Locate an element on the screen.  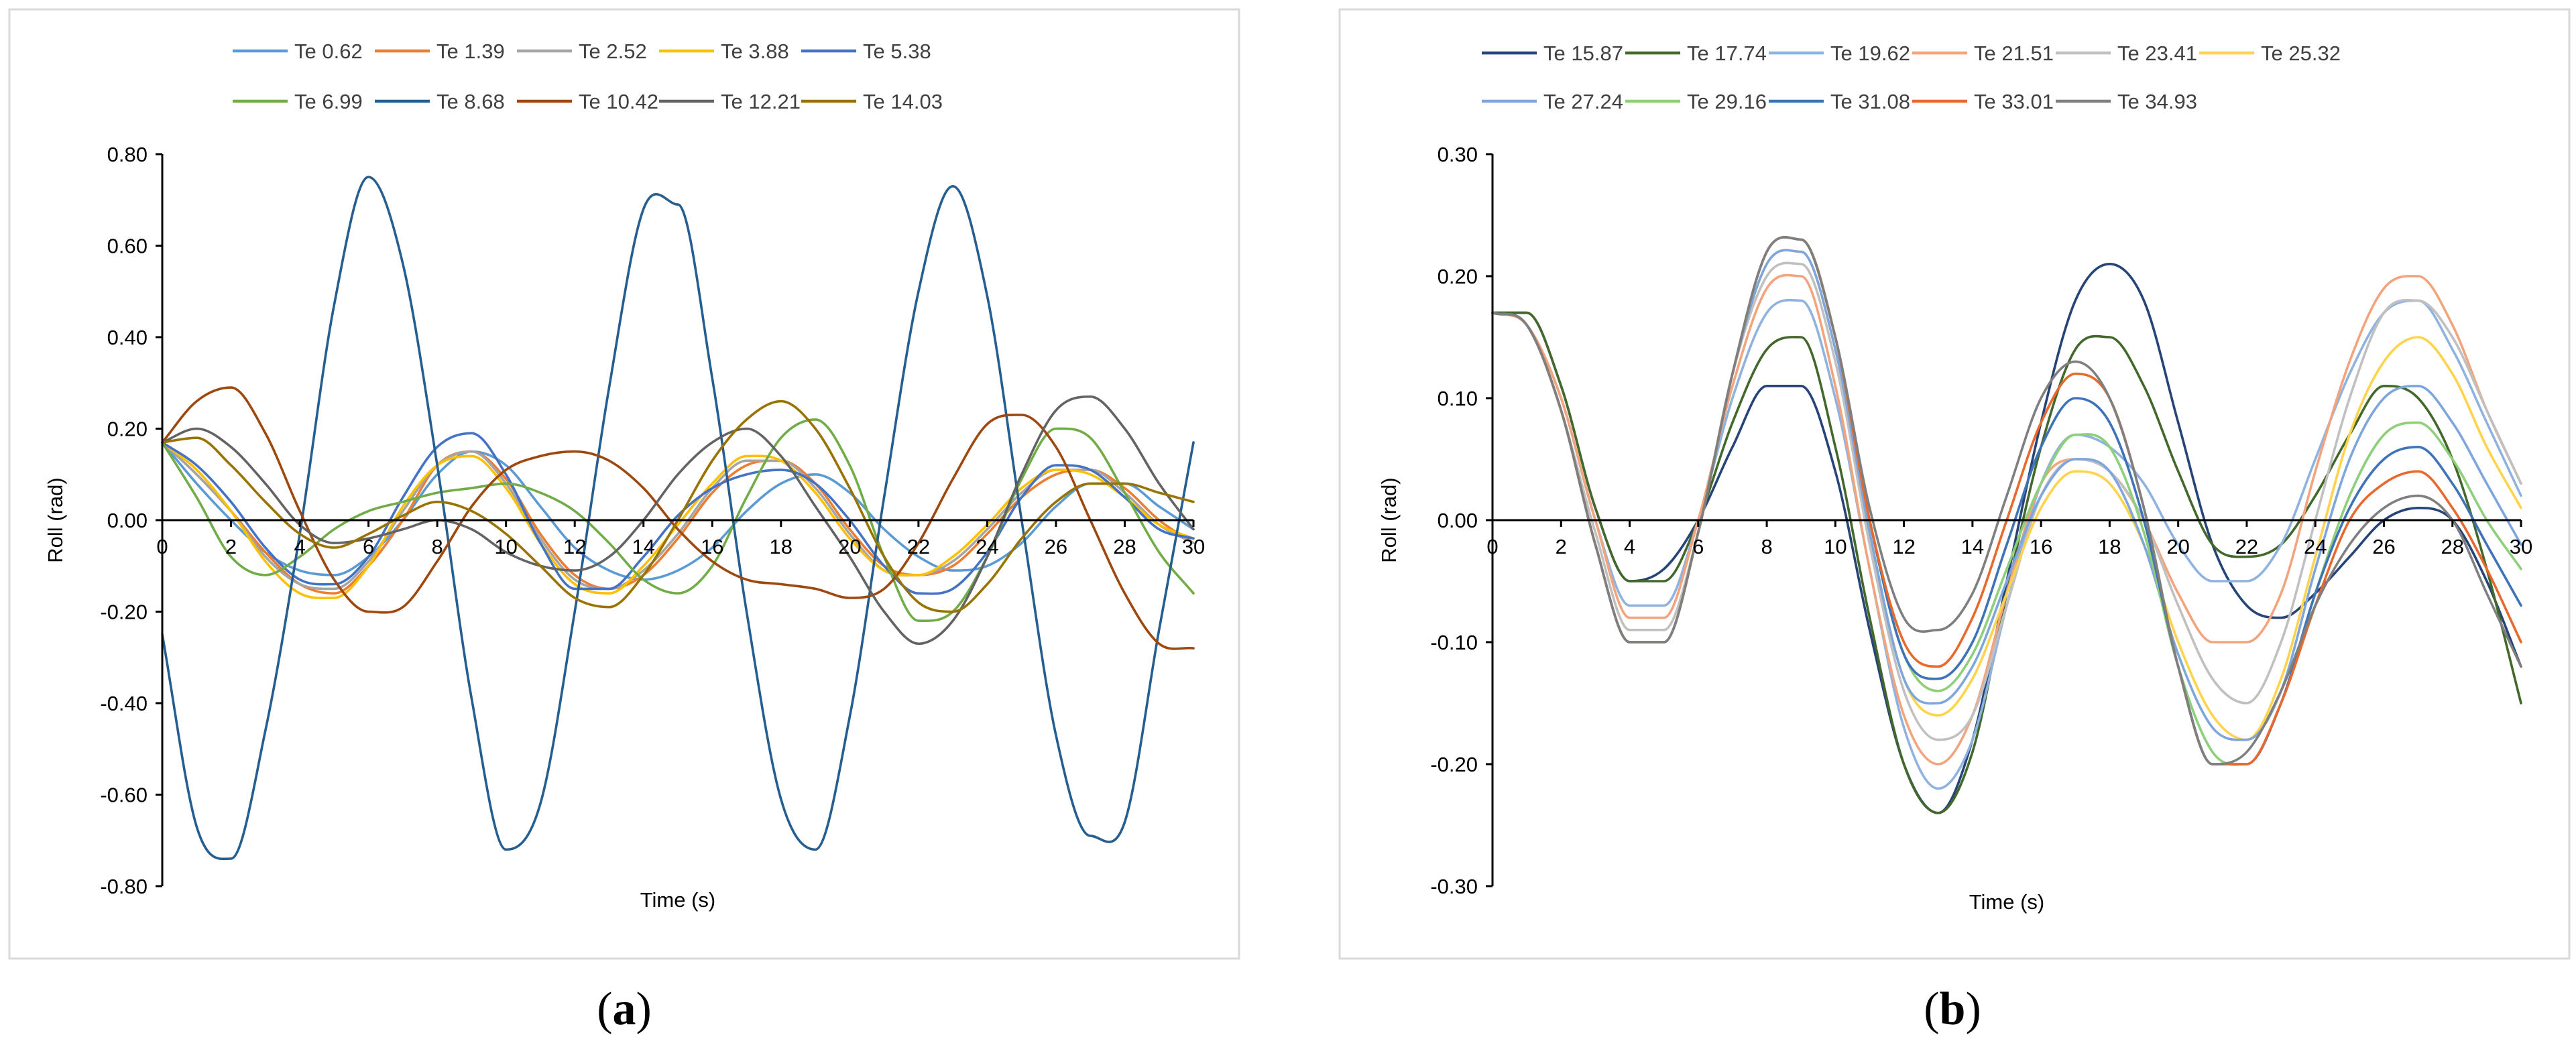
panel-b-legend-label: Te 27.24 is located at coordinates (1583, 102).